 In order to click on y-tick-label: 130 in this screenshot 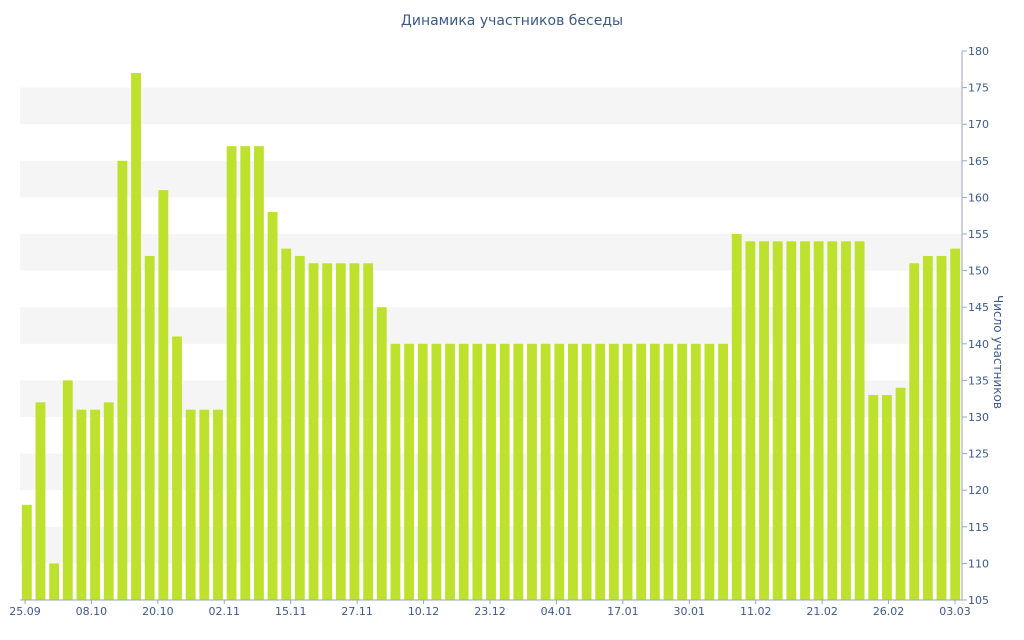, I will do `click(978, 417)`.